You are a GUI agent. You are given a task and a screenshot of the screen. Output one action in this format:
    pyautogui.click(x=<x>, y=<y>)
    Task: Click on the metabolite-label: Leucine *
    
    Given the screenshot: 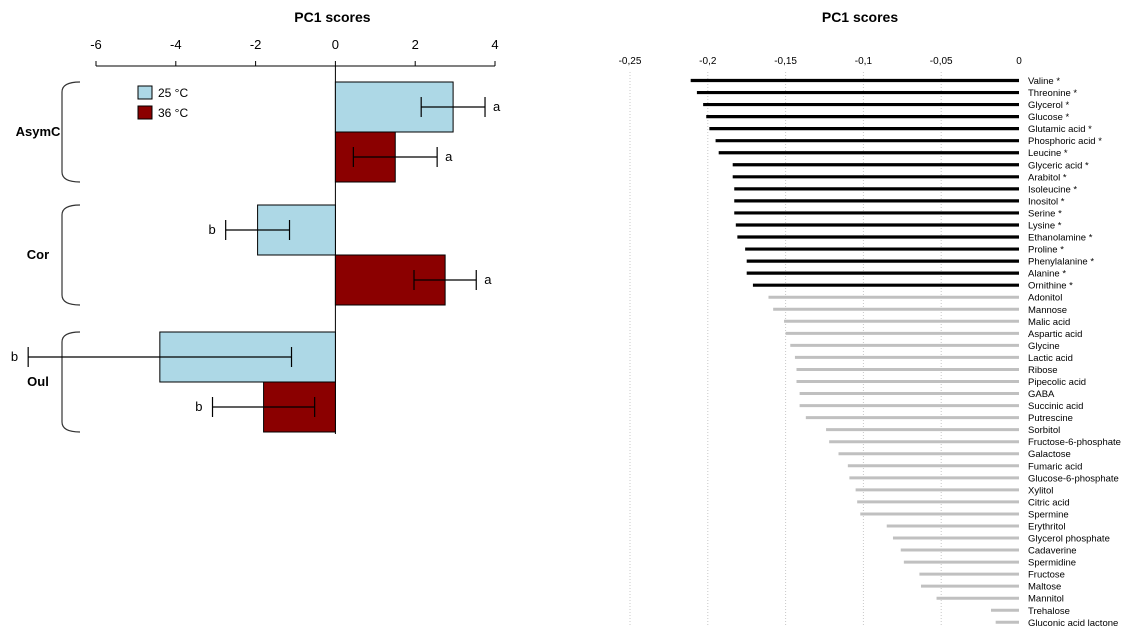 What is the action you would take?
    pyautogui.click(x=1048, y=153)
    